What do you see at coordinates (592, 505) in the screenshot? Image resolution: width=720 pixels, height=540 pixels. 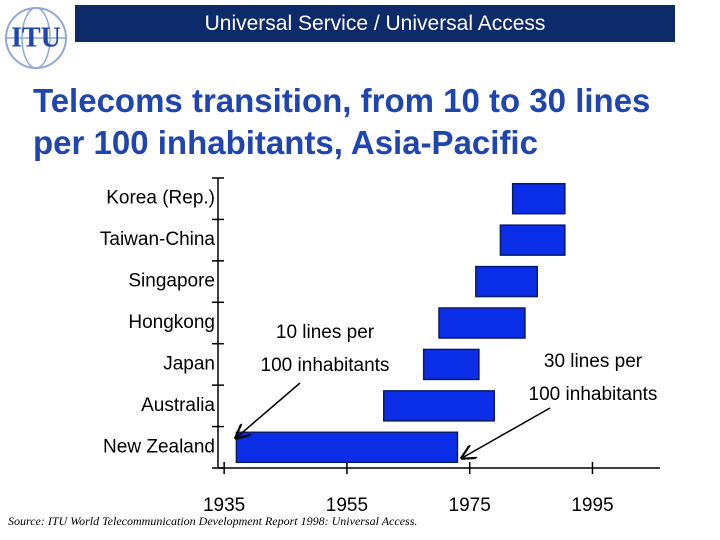 I see `x-tick-label: 1995` at bounding box center [592, 505].